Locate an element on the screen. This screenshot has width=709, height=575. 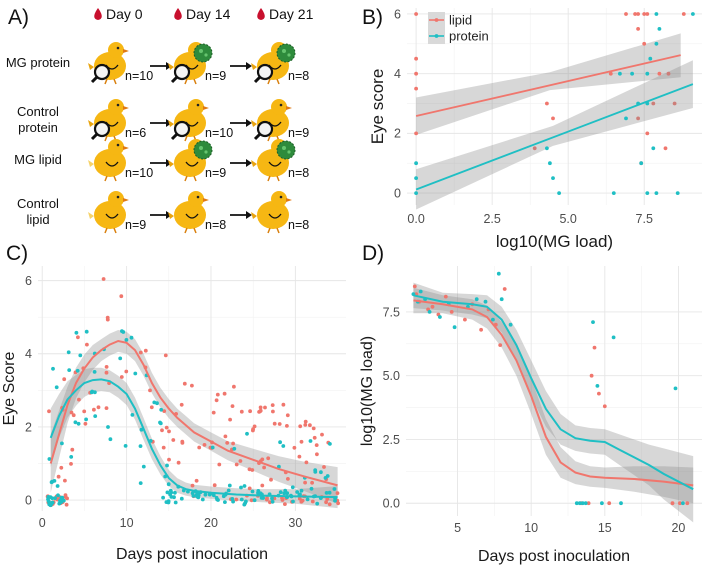
chick-legs is located at coordinates (110, 81).